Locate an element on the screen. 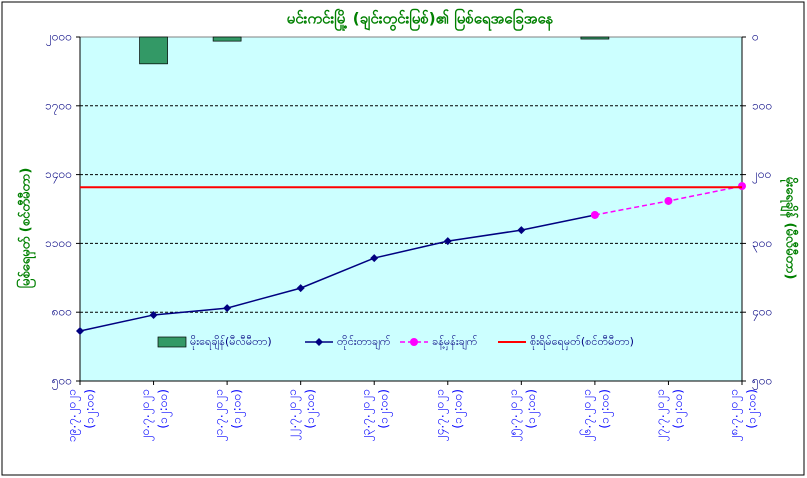  x-tick-label: ၂၂.၇.၂၀၂၁ is located at coordinates (293, 414).